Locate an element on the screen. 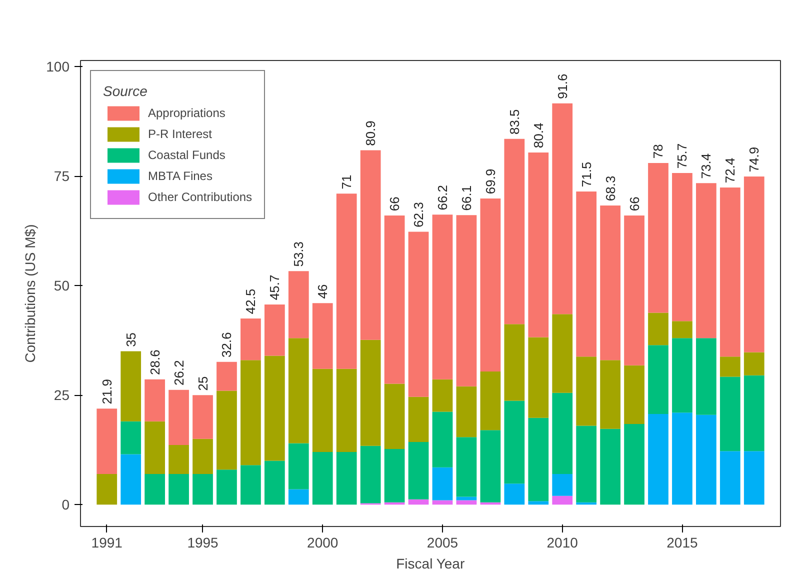 The width and height of the screenshot is (800, 586). y-tick-label: 50 is located at coordinates (62, 286).